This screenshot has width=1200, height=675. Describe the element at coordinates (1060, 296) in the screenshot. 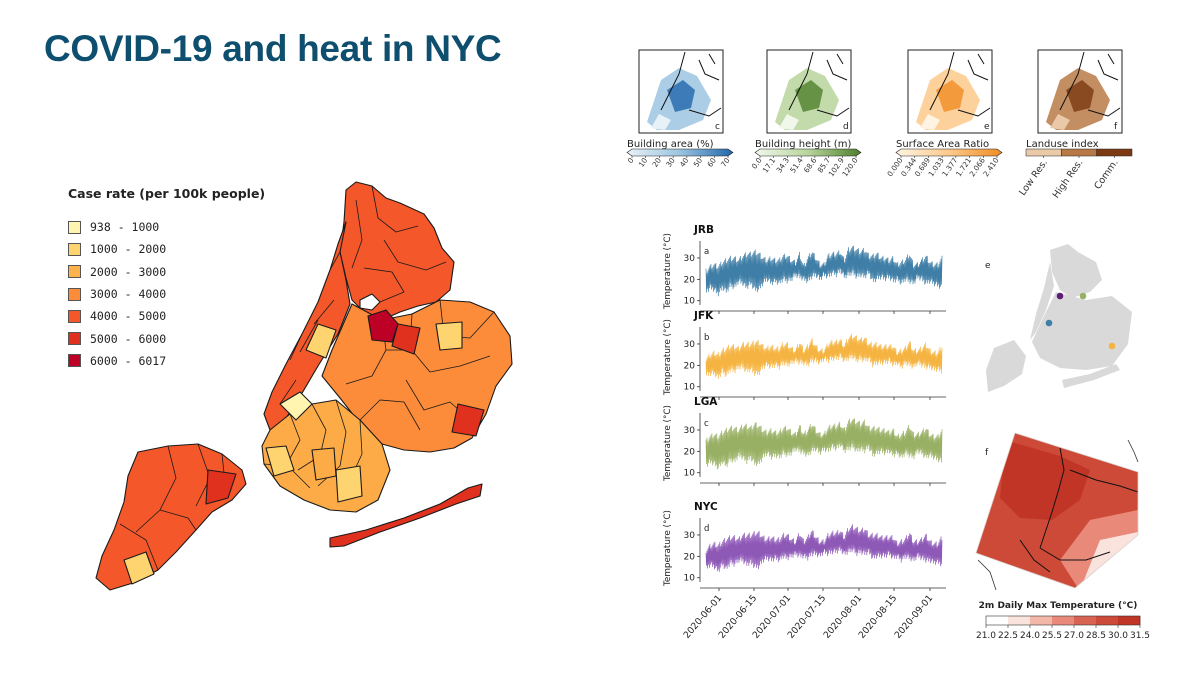

I see `station-marker-nyc` at that location.